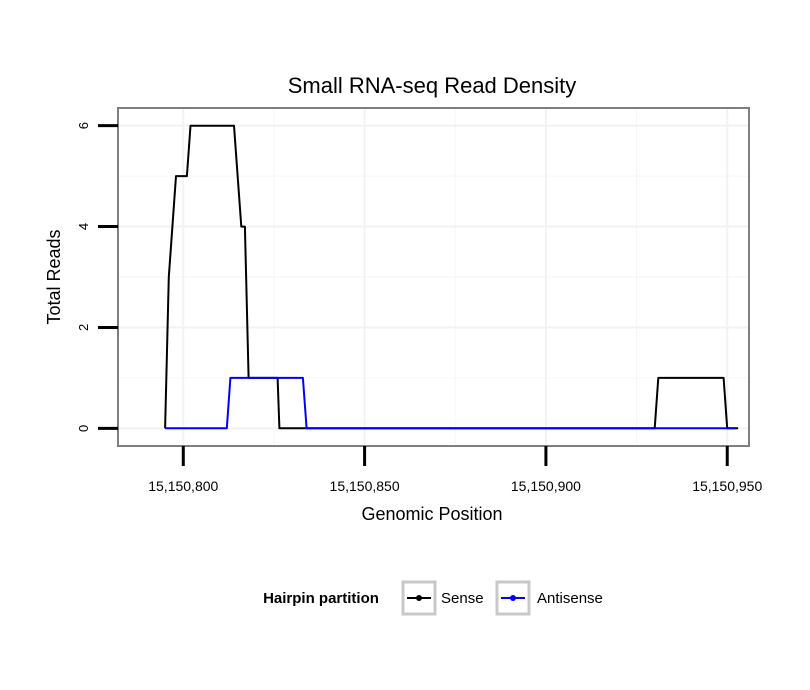 The image size is (810, 690). Describe the element at coordinates (546, 486) in the screenshot. I see `x-tick-label: 15,150,900` at that location.